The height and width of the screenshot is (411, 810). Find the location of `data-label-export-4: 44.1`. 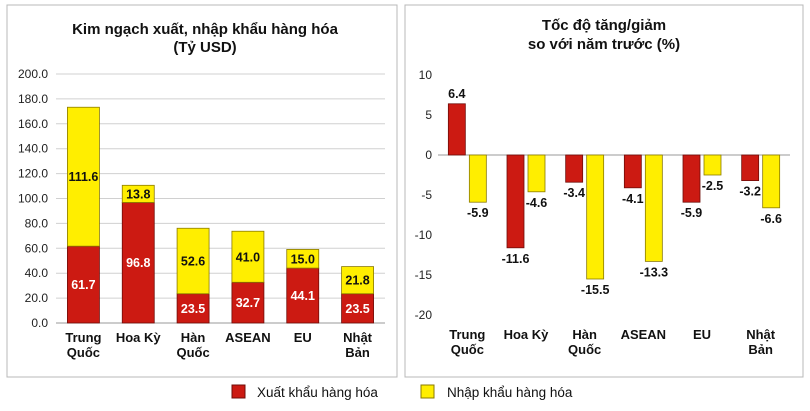

data-label-export-4: 44.1 is located at coordinates (303, 296).